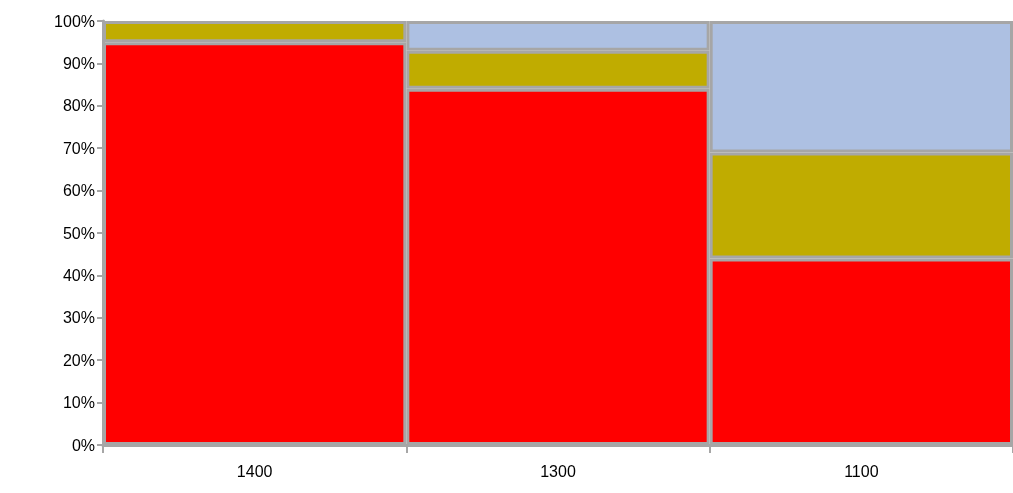 The height and width of the screenshot is (493, 1013). What do you see at coordinates (254, 471) in the screenshot?
I see `x-tick-label: 1400` at bounding box center [254, 471].